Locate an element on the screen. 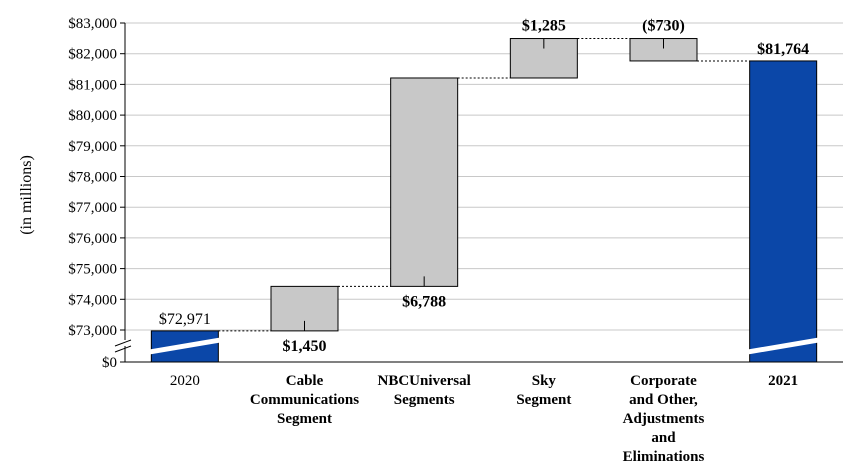  y-tick-label: $77,000 is located at coordinates (92, 208).